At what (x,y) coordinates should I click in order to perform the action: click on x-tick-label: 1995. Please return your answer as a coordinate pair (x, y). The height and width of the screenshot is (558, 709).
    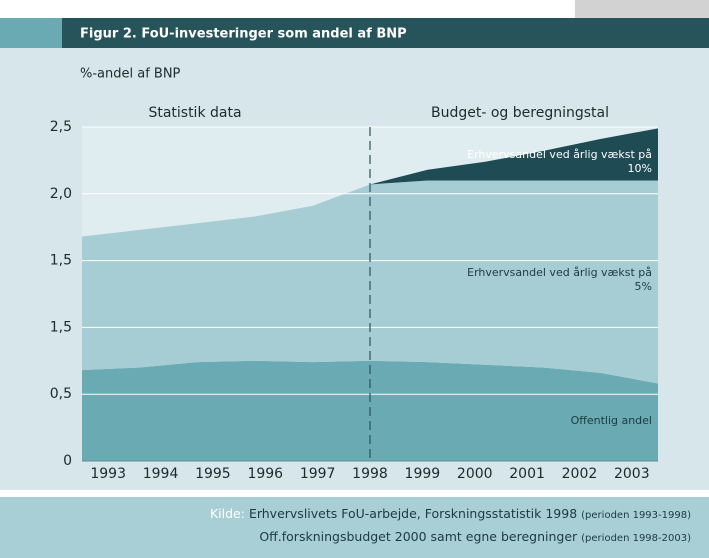
    Looking at the image, I should click on (213, 474).